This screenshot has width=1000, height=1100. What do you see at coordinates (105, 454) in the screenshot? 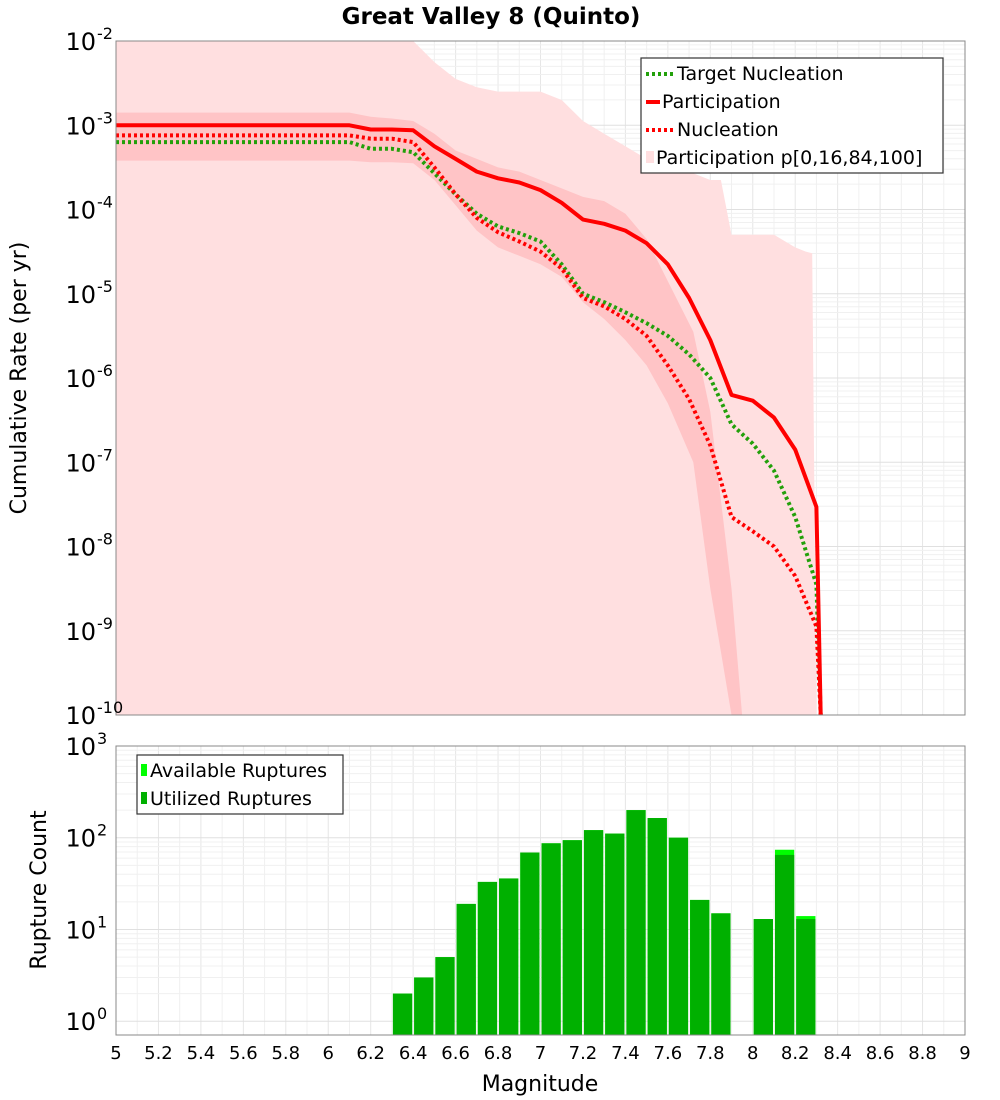
I see `rate-y-tick-exponent: -7` at bounding box center [105, 454].